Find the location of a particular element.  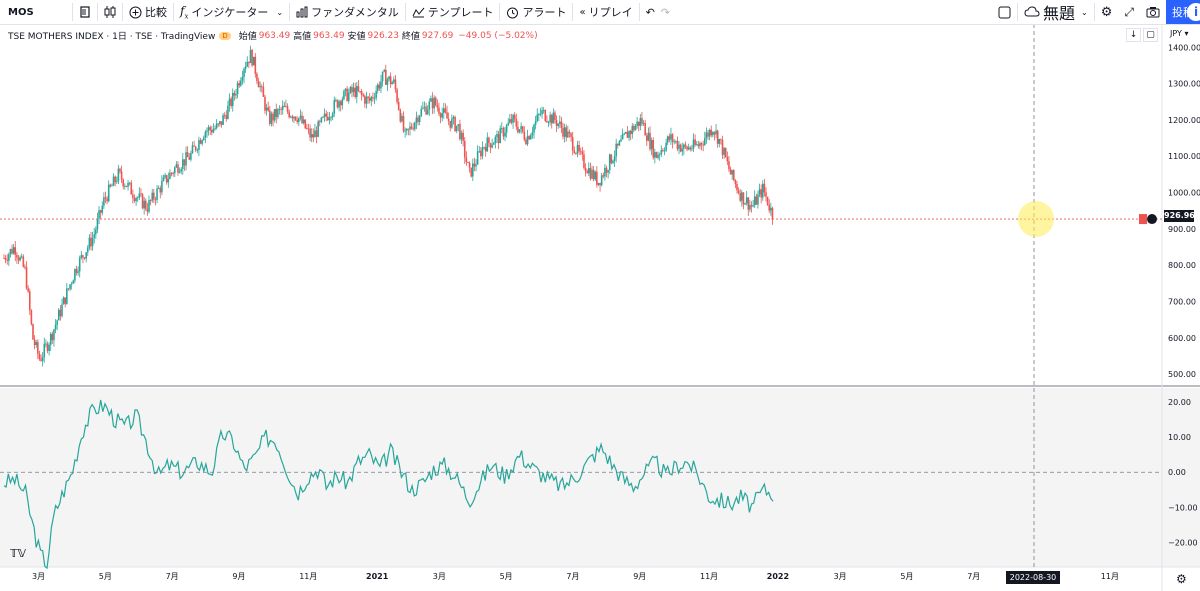

info-icon: i is located at coordinates (1193, 12).